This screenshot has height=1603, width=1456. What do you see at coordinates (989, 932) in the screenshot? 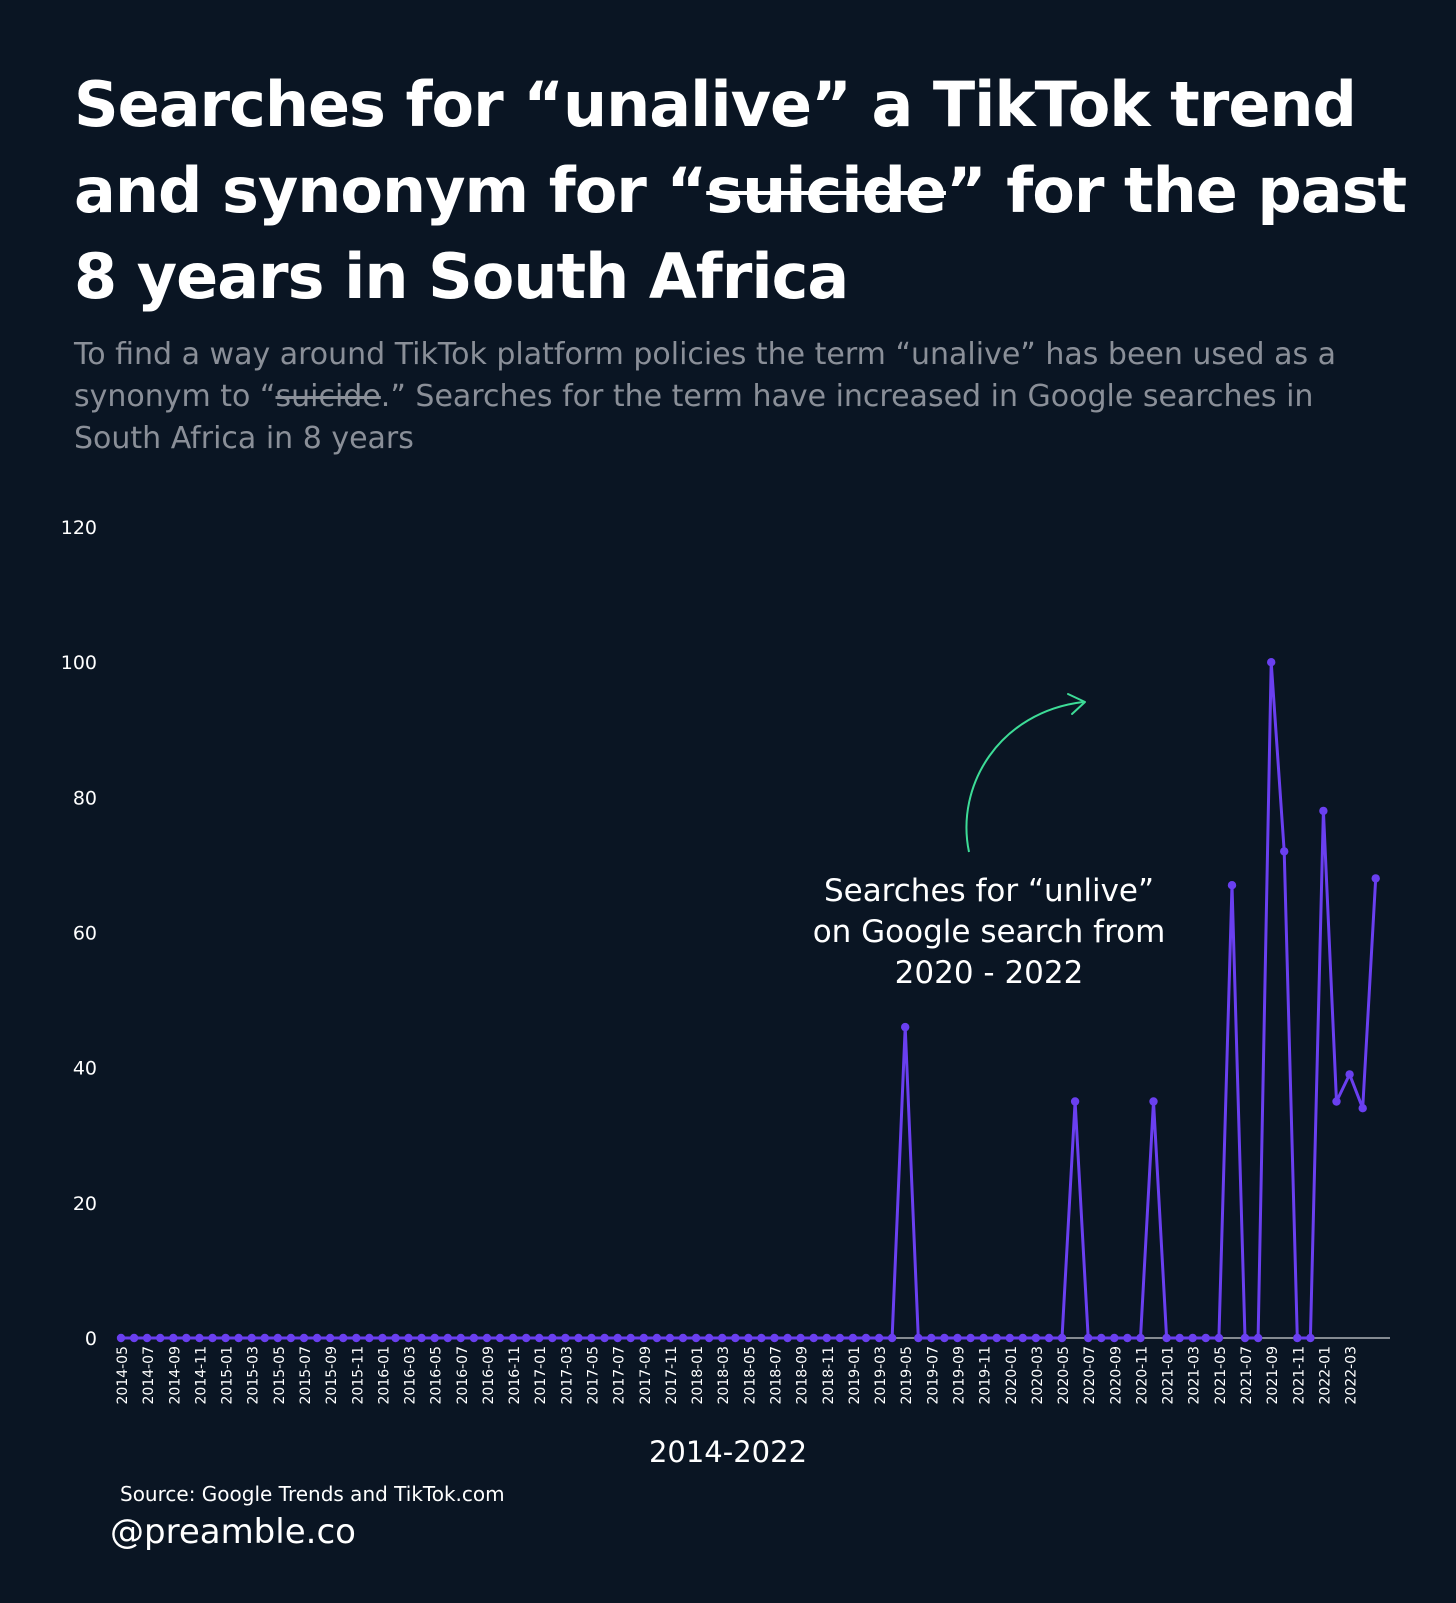
I see `annotation-line-2: on Google search from` at bounding box center [989, 932].